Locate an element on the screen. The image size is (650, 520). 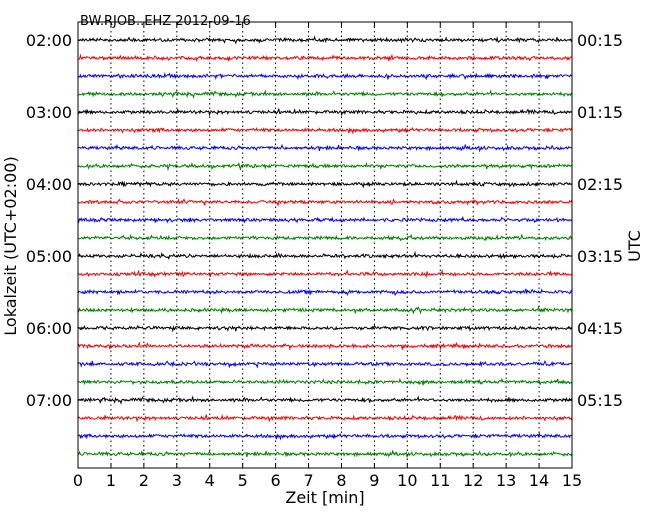
x-tick-label: 15 is located at coordinates (572, 480).